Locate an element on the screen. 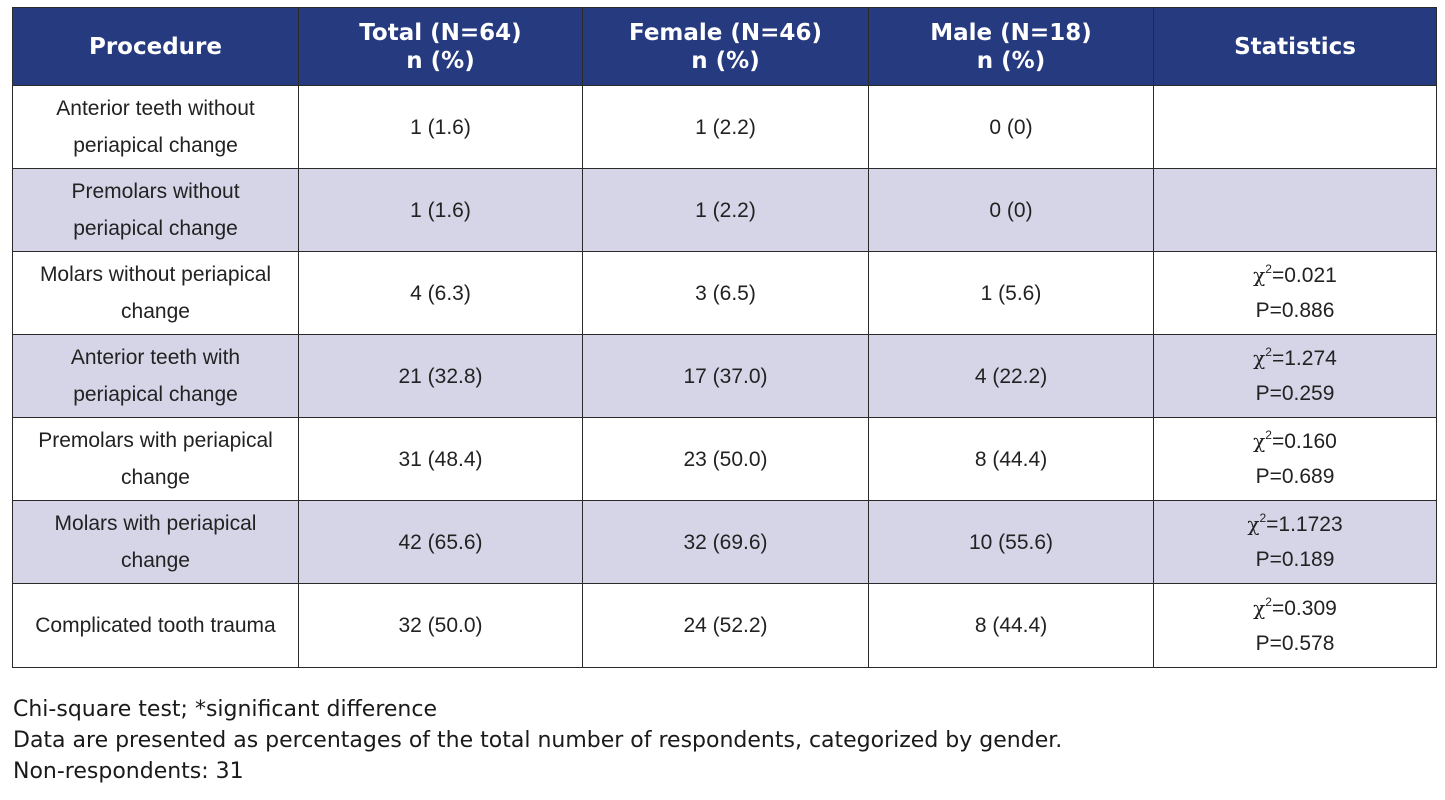 The width and height of the screenshot is (1445, 800). header-total-unit: n (%) is located at coordinates (440, 60).